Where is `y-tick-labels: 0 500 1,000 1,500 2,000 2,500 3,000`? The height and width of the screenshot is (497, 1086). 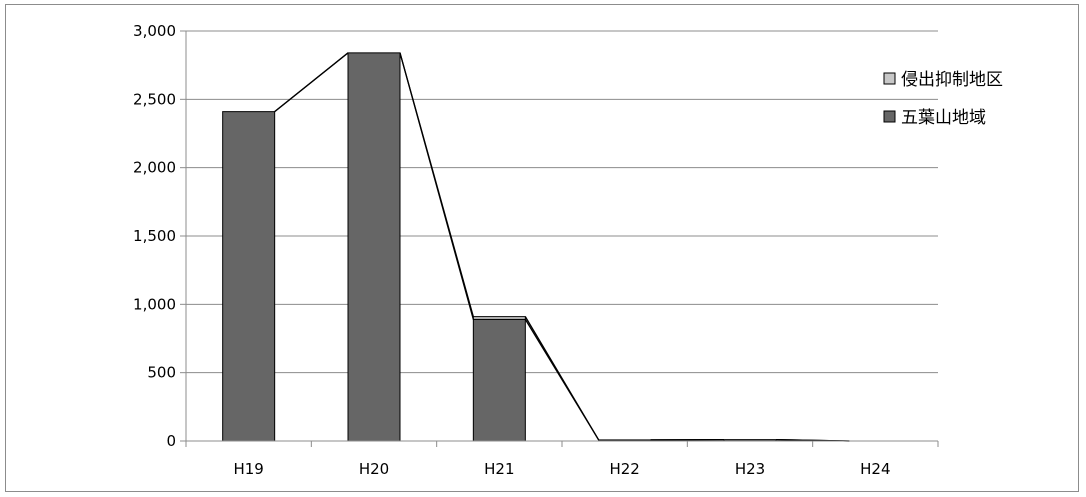
y-tick-labels: 0 500 1,000 1,500 2,000 2,500 3,000 is located at coordinates (154, 236).